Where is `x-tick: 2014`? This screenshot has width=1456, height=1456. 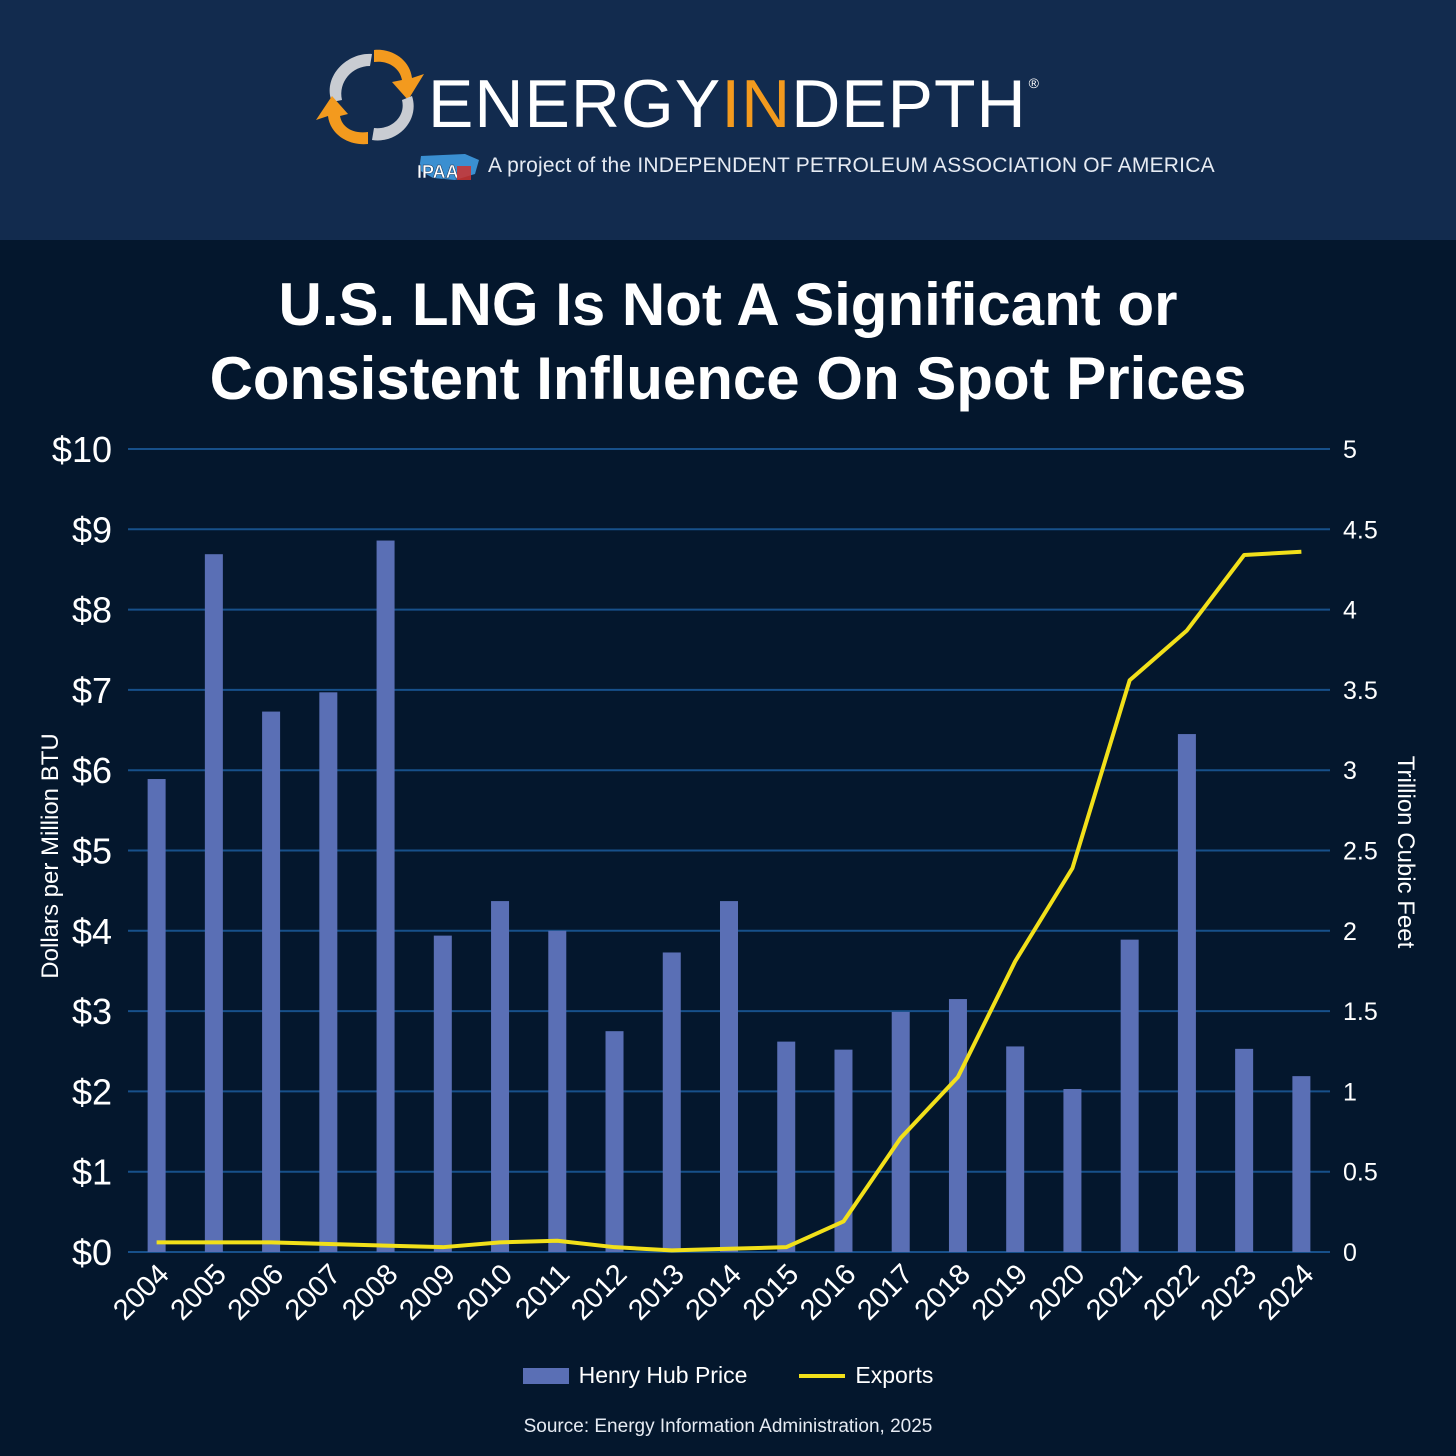
x-tick: 2014 is located at coordinates (714, 1292).